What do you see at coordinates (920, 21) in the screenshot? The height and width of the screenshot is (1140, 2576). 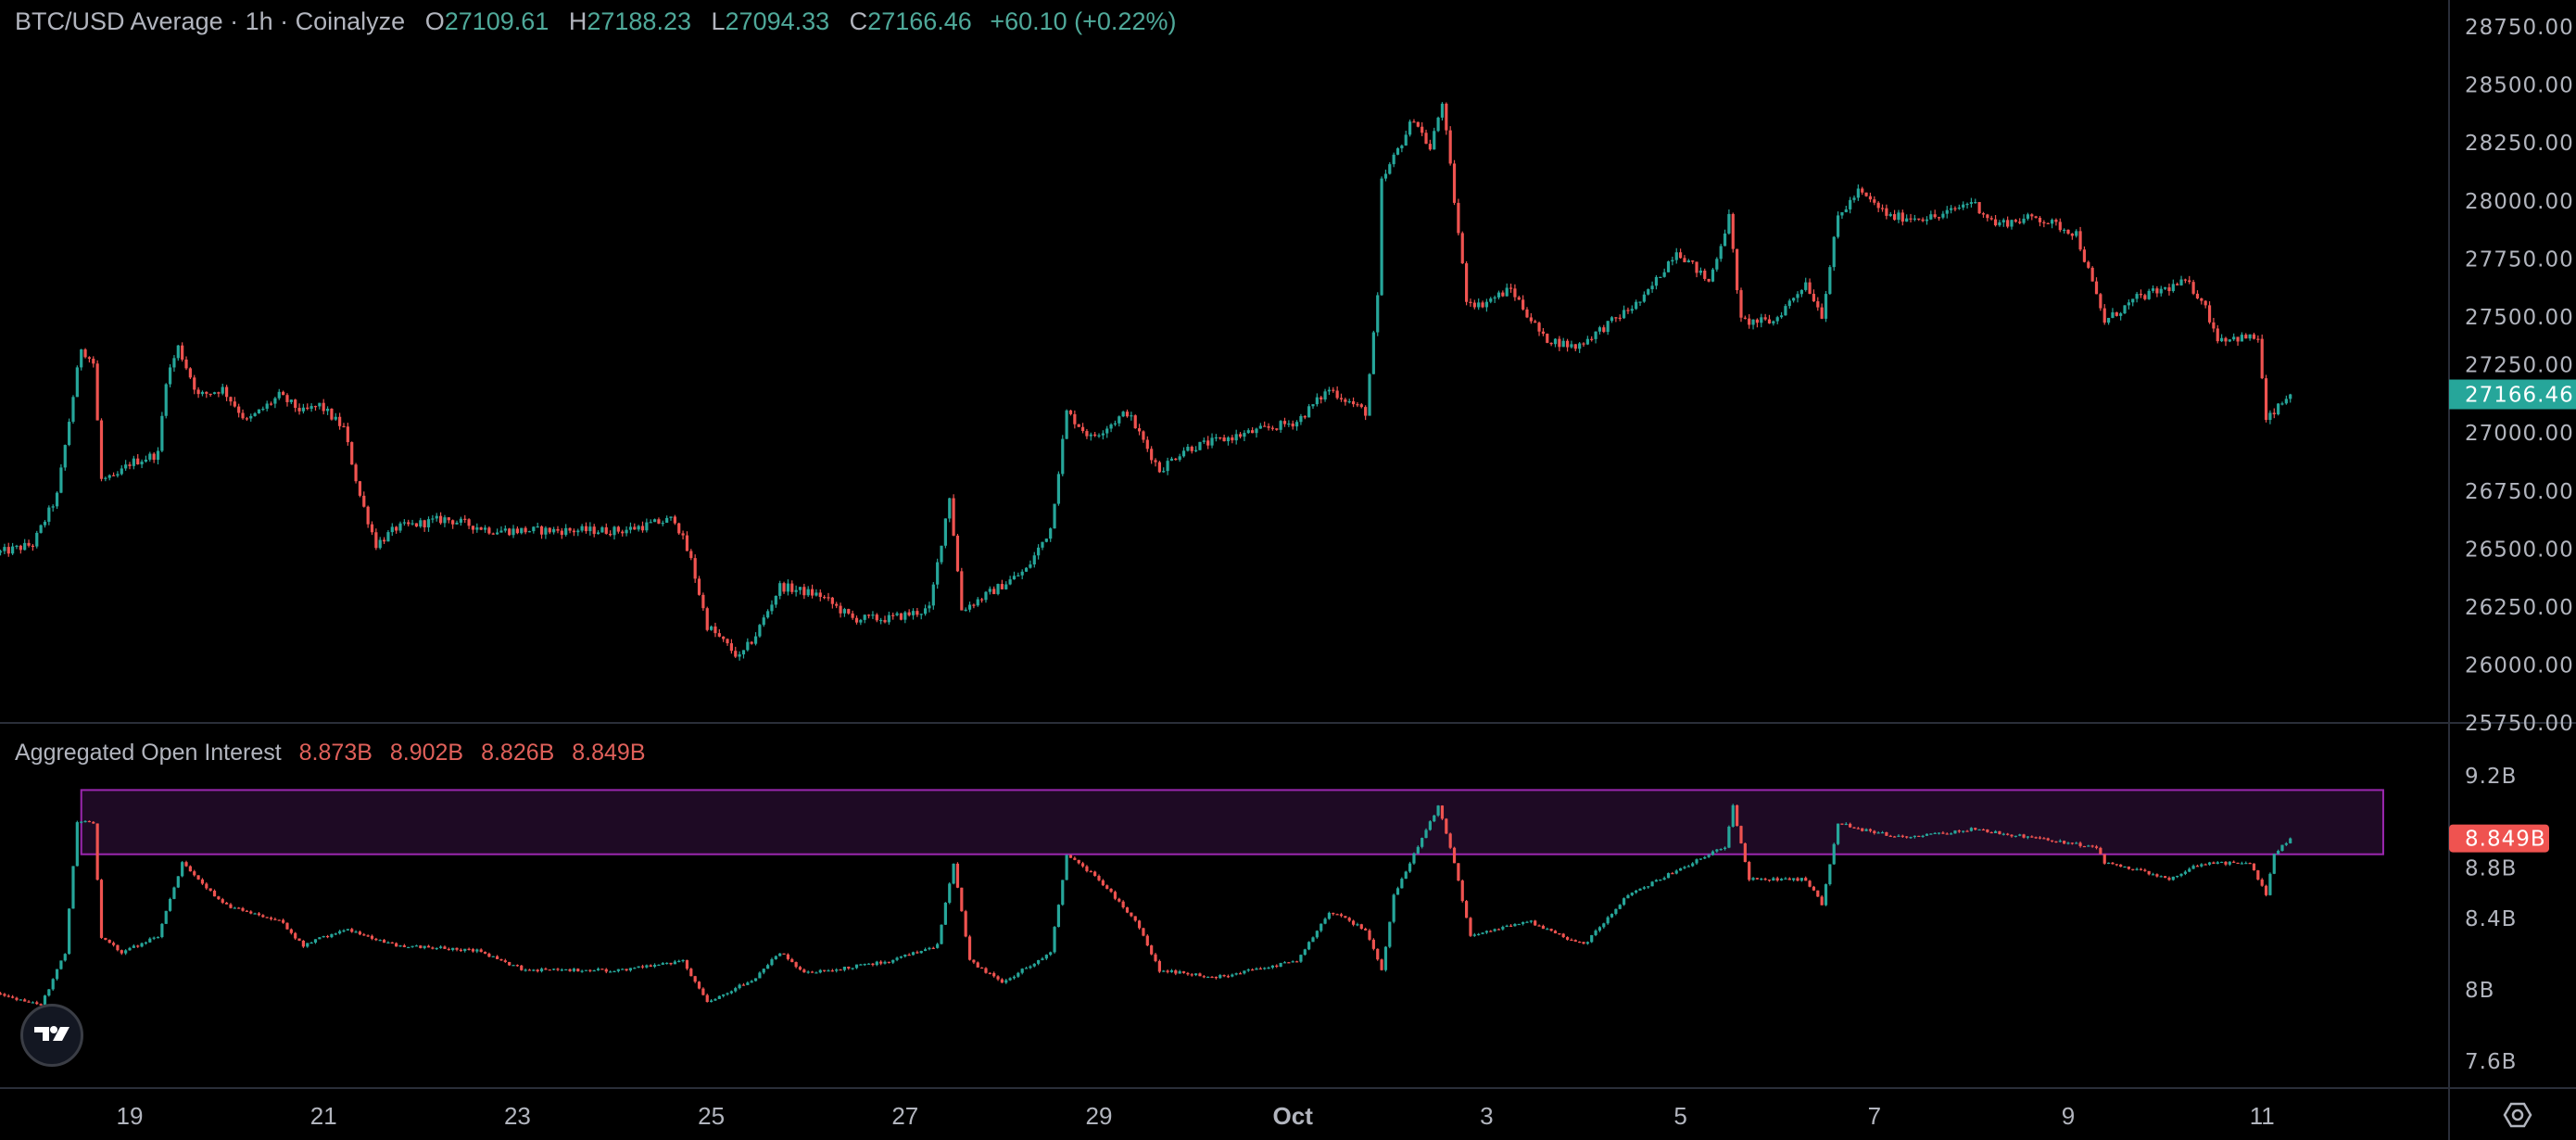 I see `close-value: 27166.46` at bounding box center [920, 21].